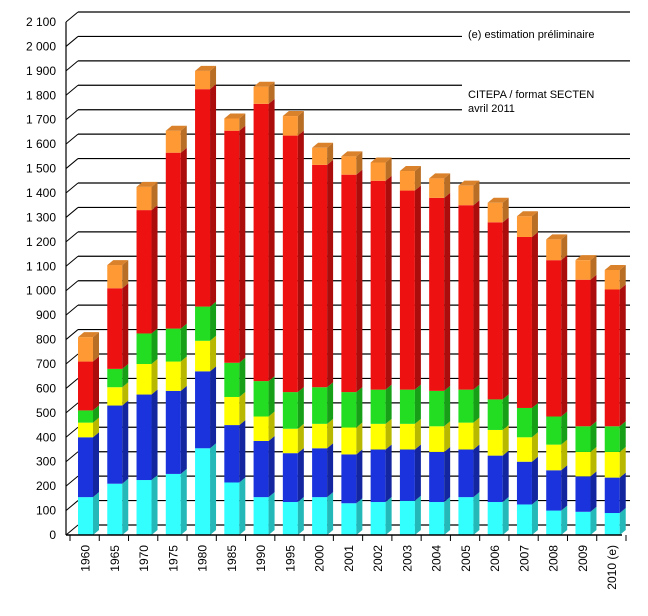 The width and height of the screenshot is (648, 616). I want to click on source-note-line2: avril 2011, so click(491, 109).